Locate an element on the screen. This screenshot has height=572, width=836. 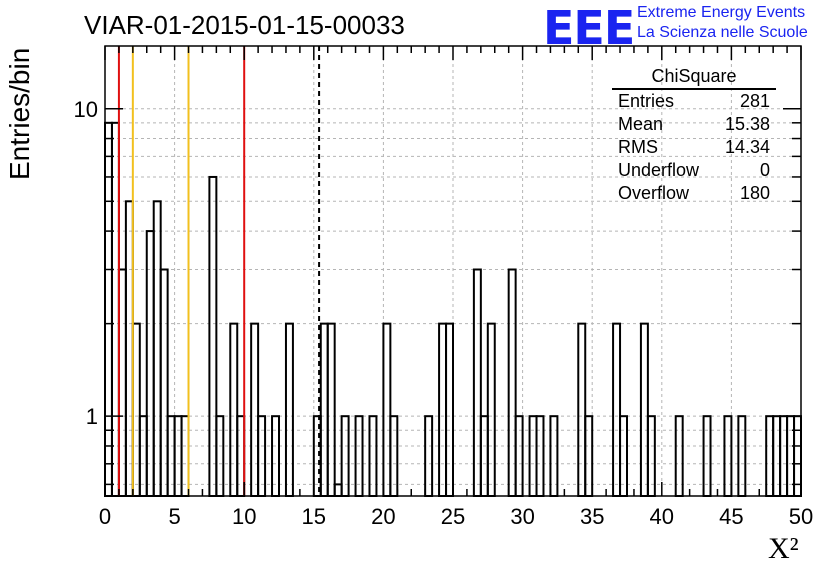
stats-label: Entries is located at coordinates (646, 101).